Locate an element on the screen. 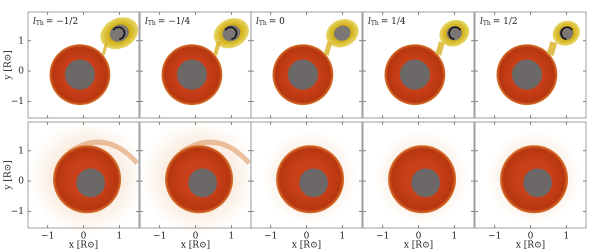  label-value: = −1/2 is located at coordinates (62, 22).